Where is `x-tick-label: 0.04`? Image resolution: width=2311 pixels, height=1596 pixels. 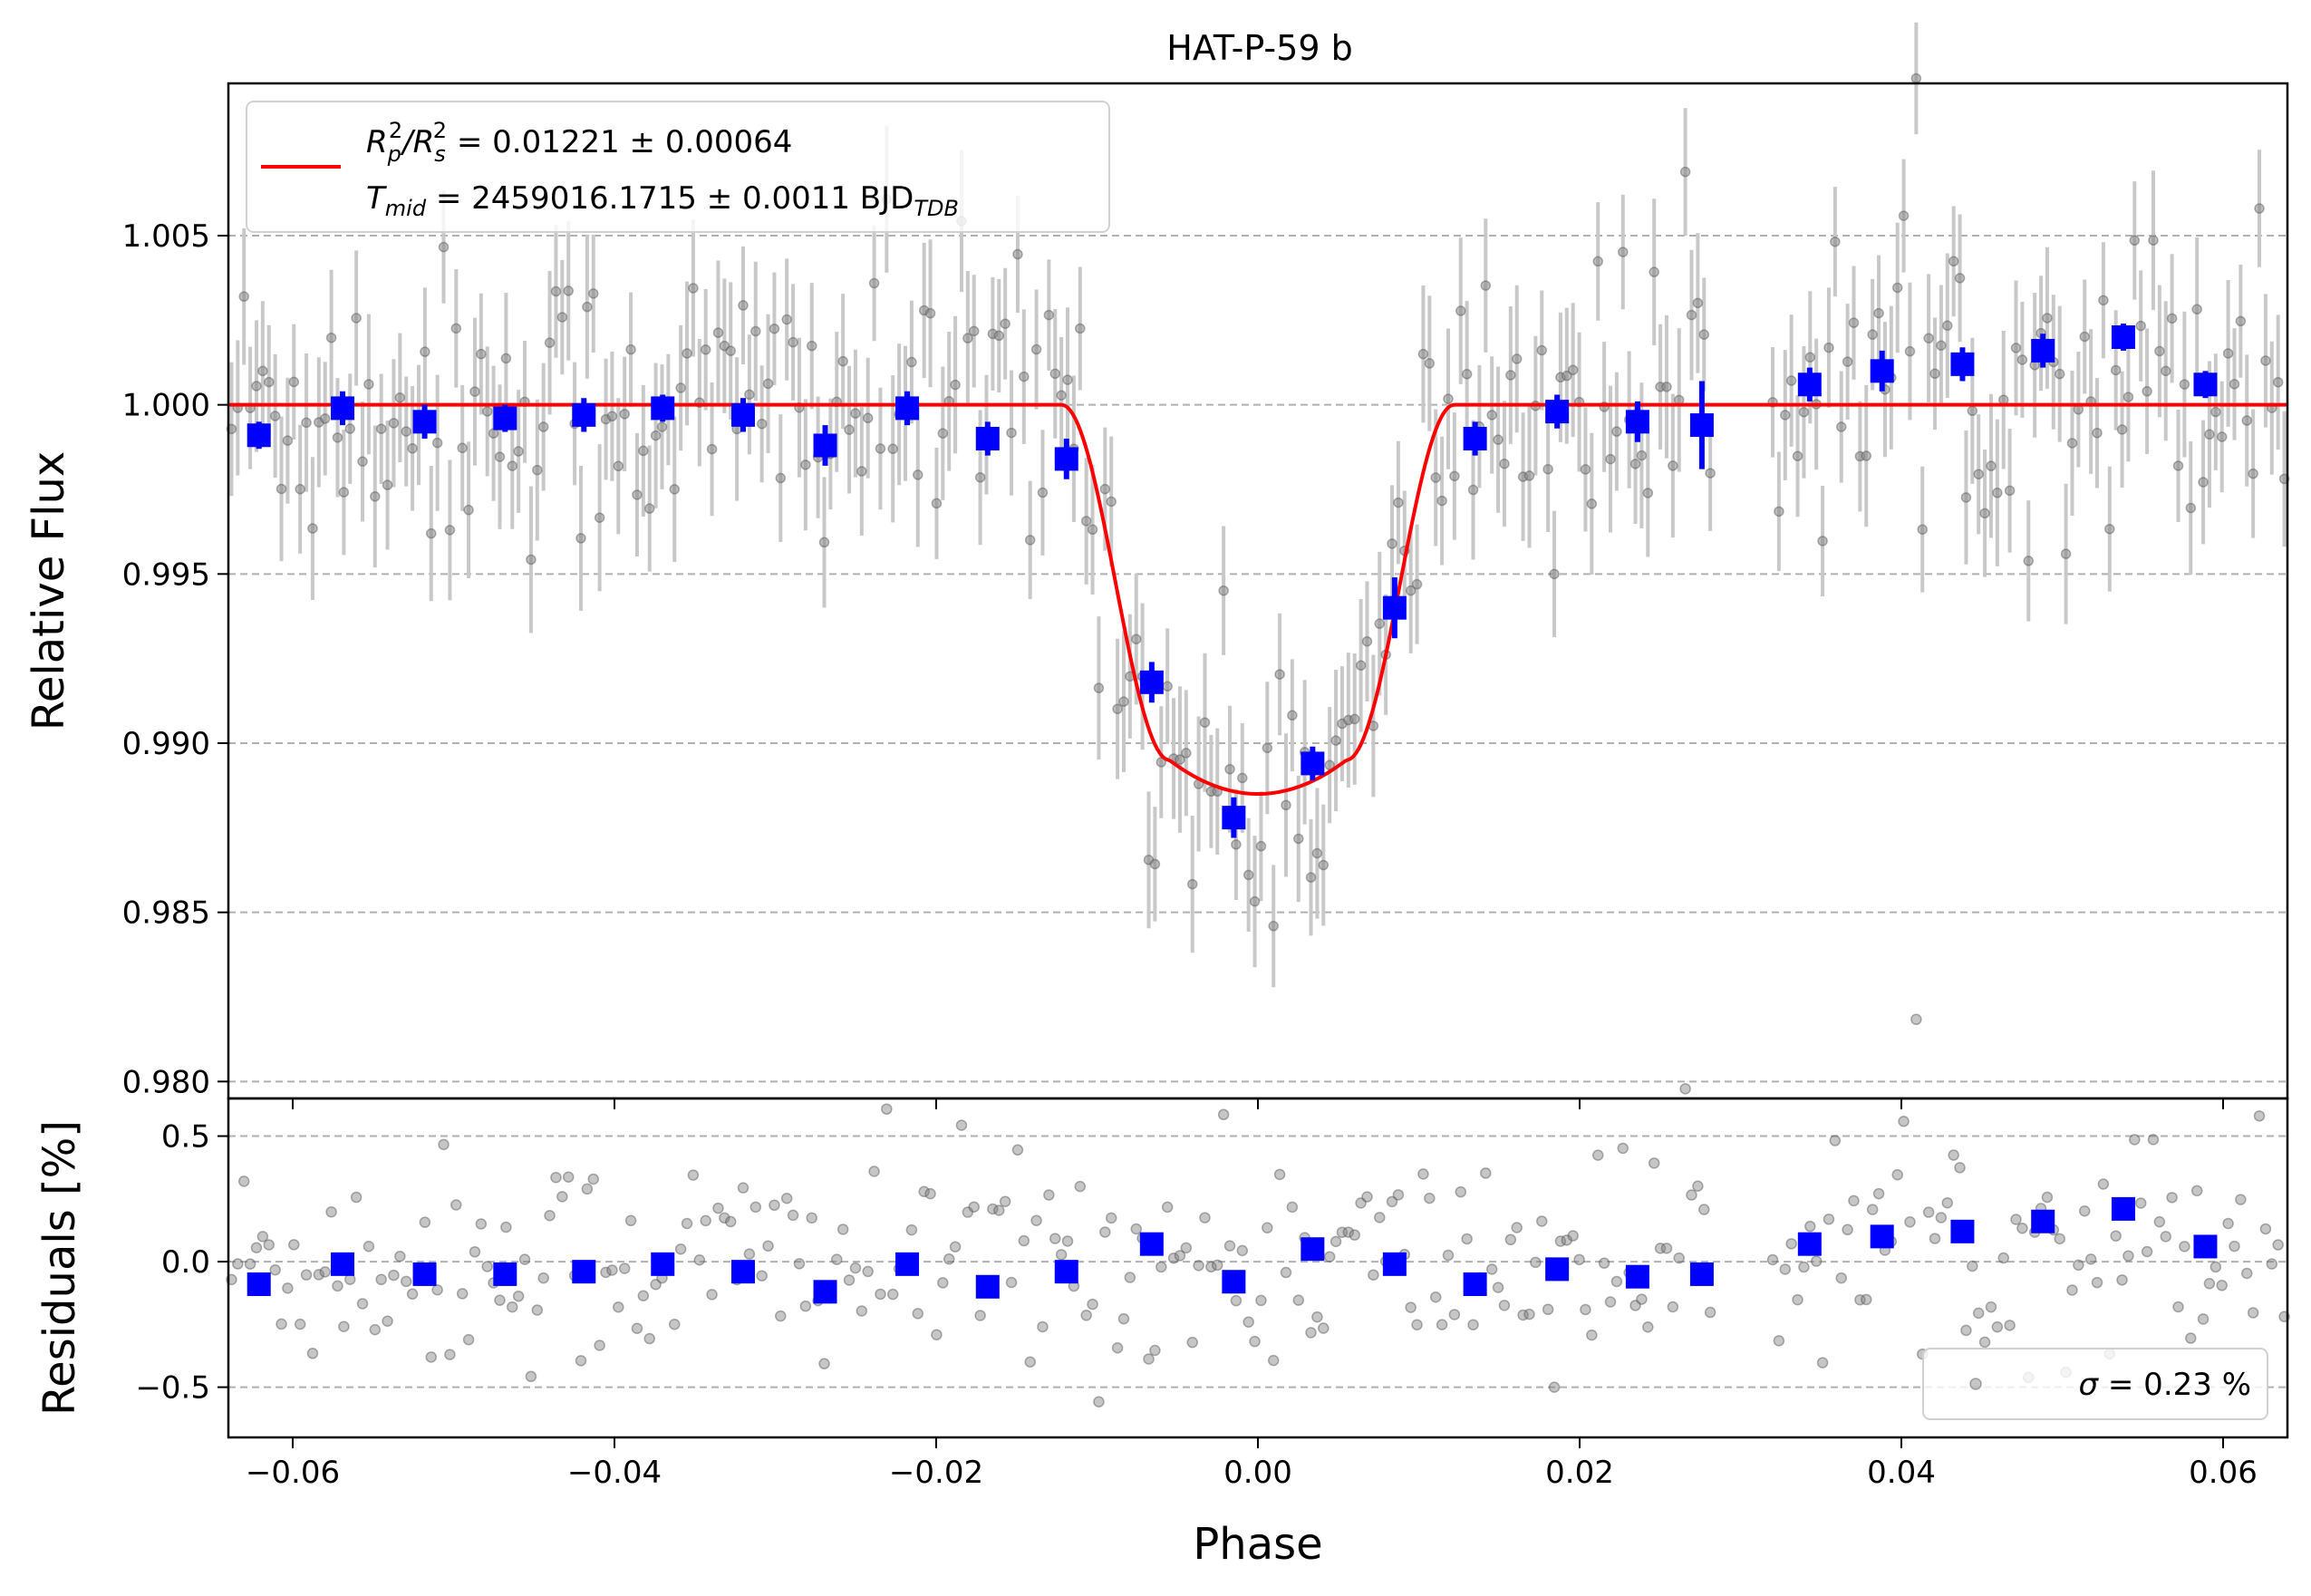 x-tick-label: 0.04 is located at coordinates (1901, 1473).